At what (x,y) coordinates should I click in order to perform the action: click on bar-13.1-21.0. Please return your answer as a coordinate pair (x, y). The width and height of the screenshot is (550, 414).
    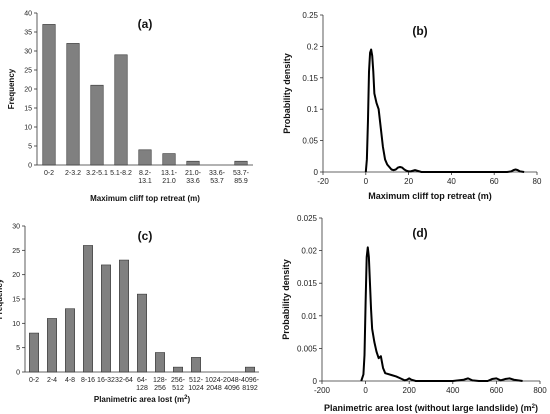
    Looking at the image, I should click on (169, 159).